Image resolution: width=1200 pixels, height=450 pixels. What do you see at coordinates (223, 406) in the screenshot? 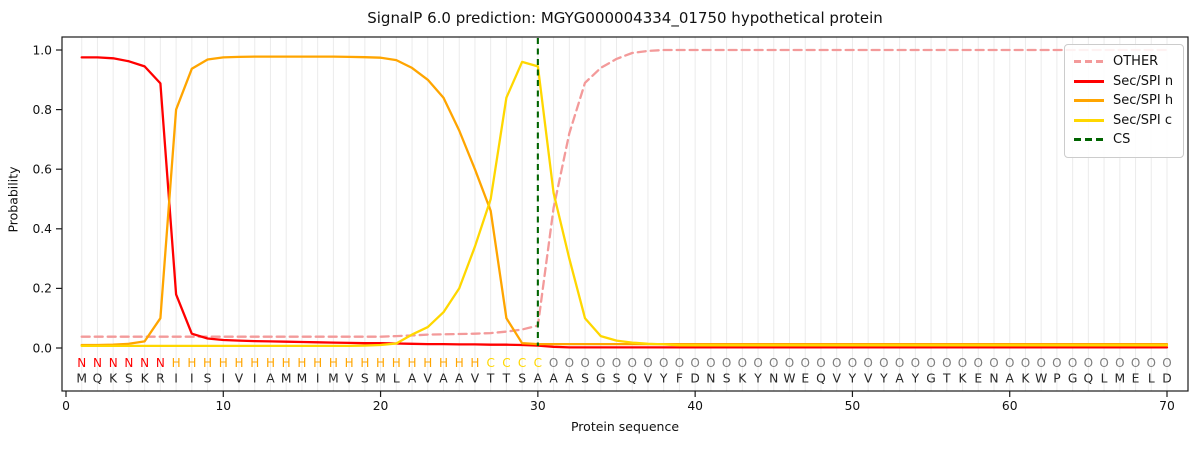
I see `x-tick-label: 10` at bounding box center [223, 406].